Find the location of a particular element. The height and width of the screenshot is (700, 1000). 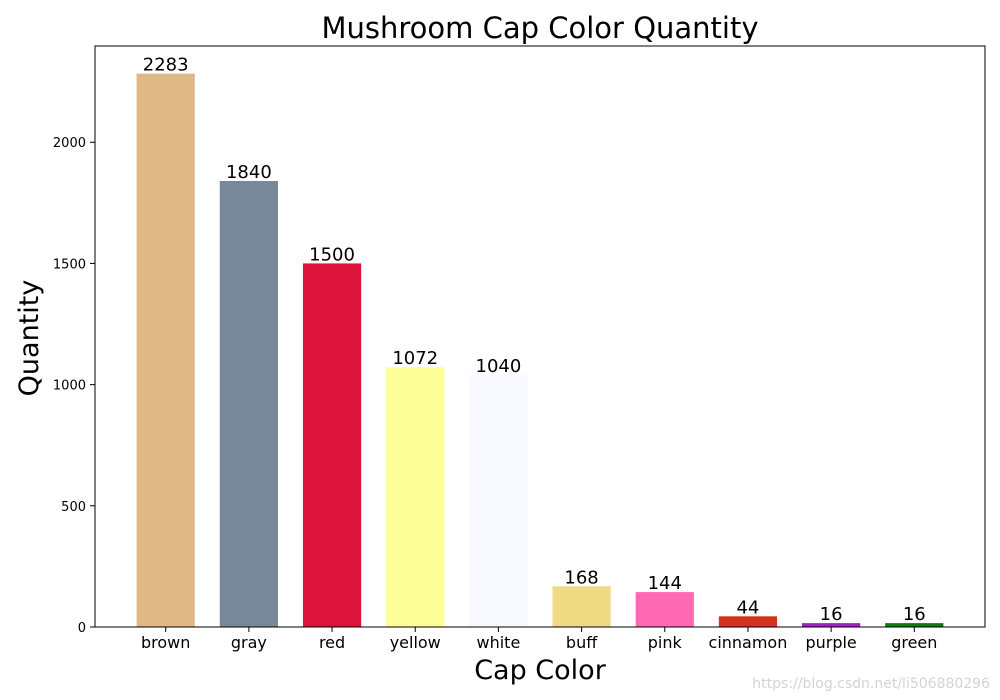

x-tick-label-pink: pink is located at coordinates (665, 642).